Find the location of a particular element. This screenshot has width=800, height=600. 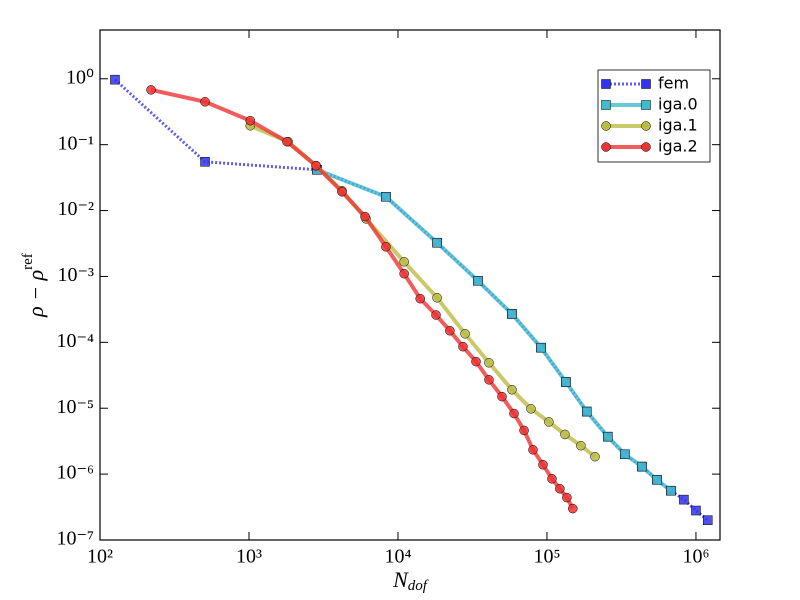

y-label-sup: ref is located at coordinates (28, 261).